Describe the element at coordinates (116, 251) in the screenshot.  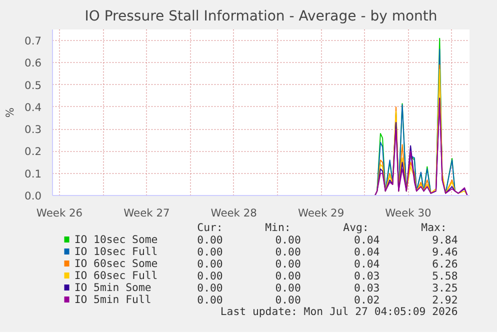
I see `legend-label: IO 10sec Full` at that location.